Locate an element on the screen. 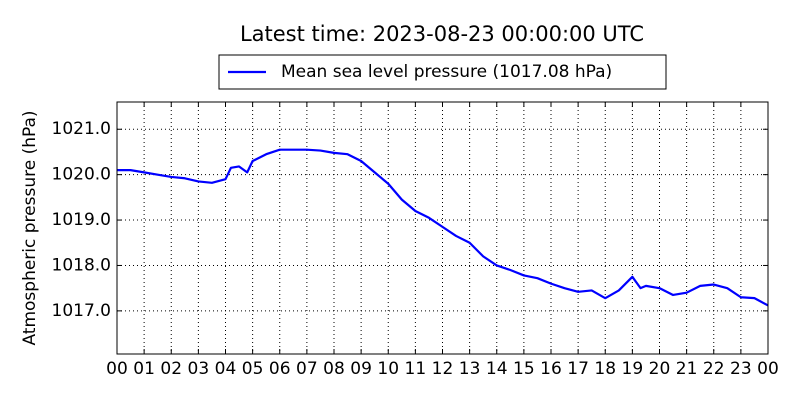 This screenshot has width=800, height=400. x-tick-label: 07 is located at coordinates (307, 369).